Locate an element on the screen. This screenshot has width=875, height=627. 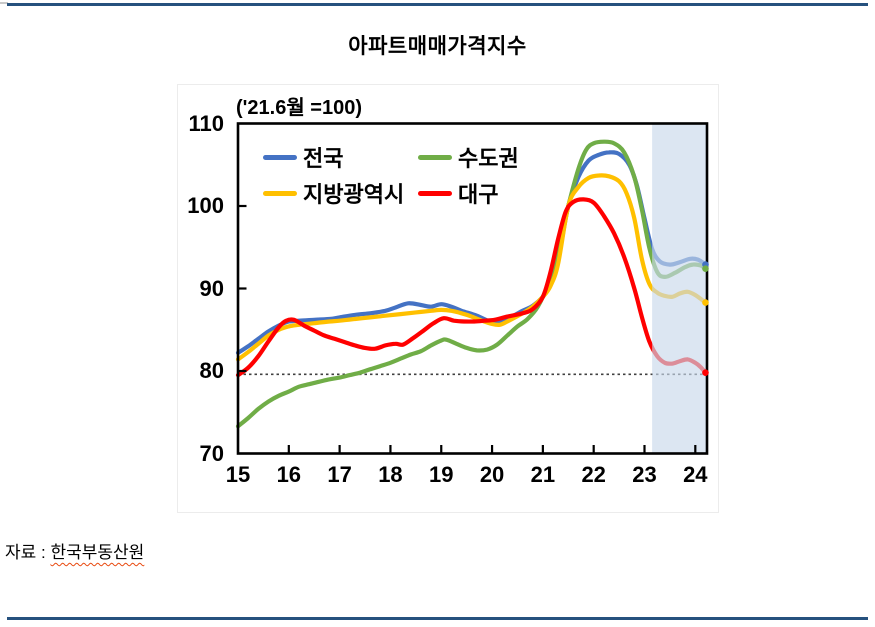
legend-item-capital-area: 수도권 is located at coordinates (468, 157).